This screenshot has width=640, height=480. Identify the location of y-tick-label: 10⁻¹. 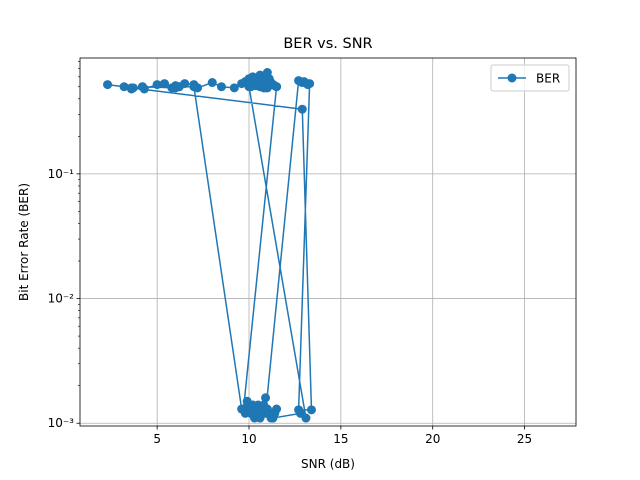
(61, 174).